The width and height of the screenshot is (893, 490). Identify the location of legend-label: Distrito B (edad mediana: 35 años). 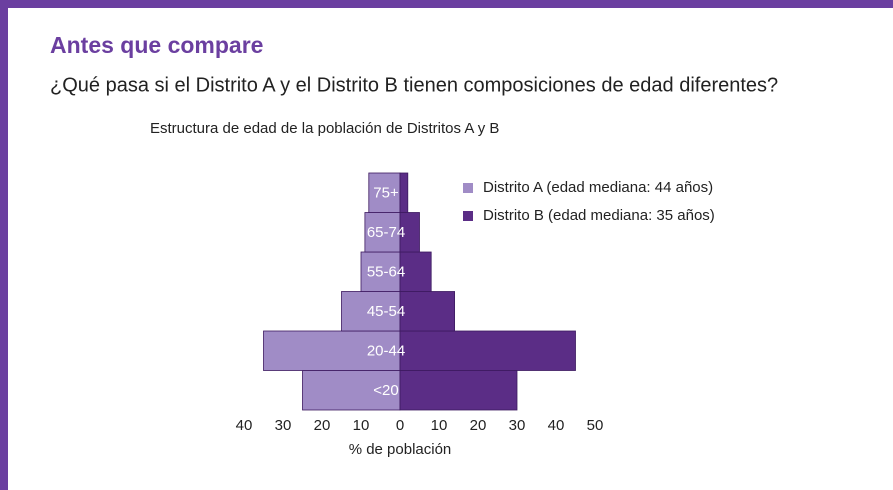
(599, 215).